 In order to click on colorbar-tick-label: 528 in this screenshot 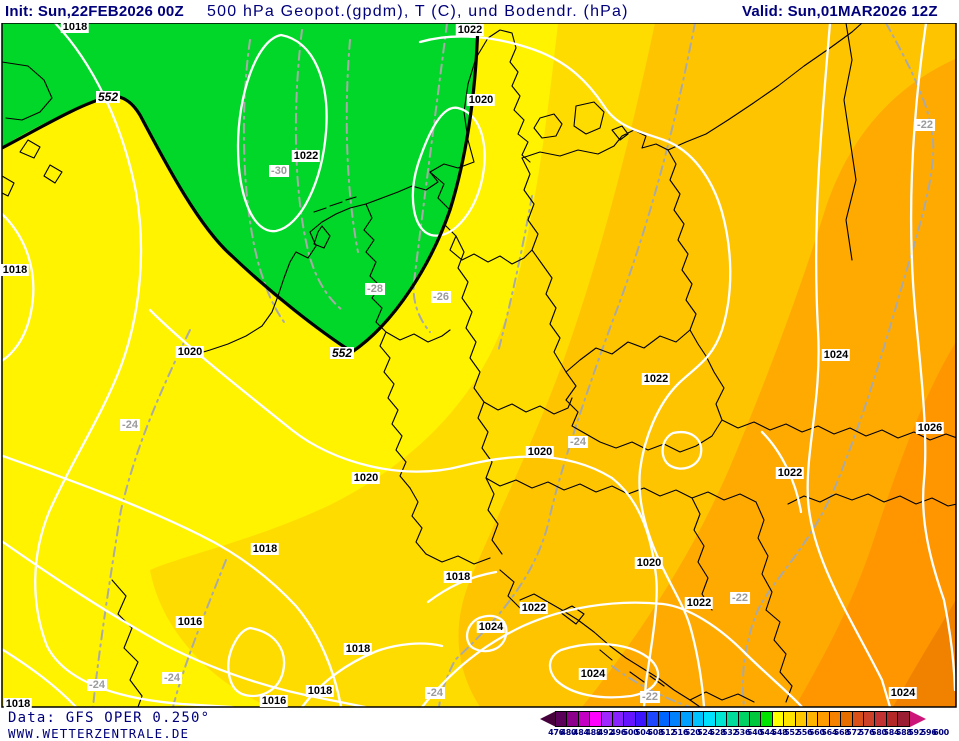, I will do `click(717, 732)`.